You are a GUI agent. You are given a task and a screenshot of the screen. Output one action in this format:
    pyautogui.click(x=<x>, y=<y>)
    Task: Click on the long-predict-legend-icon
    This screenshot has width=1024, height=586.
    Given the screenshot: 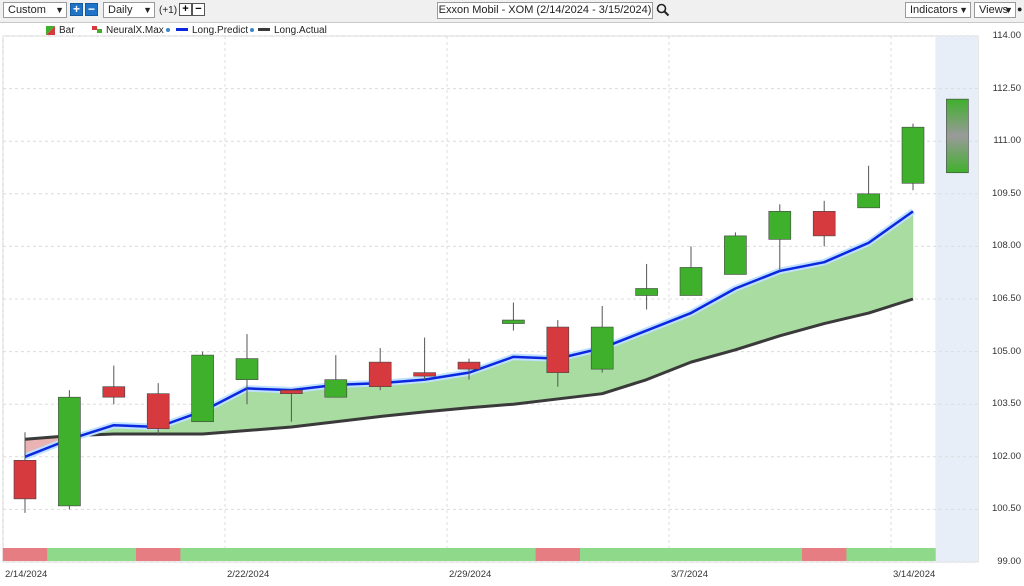 What is the action you would take?
    pyautogui.click(x=182, y=30)
    